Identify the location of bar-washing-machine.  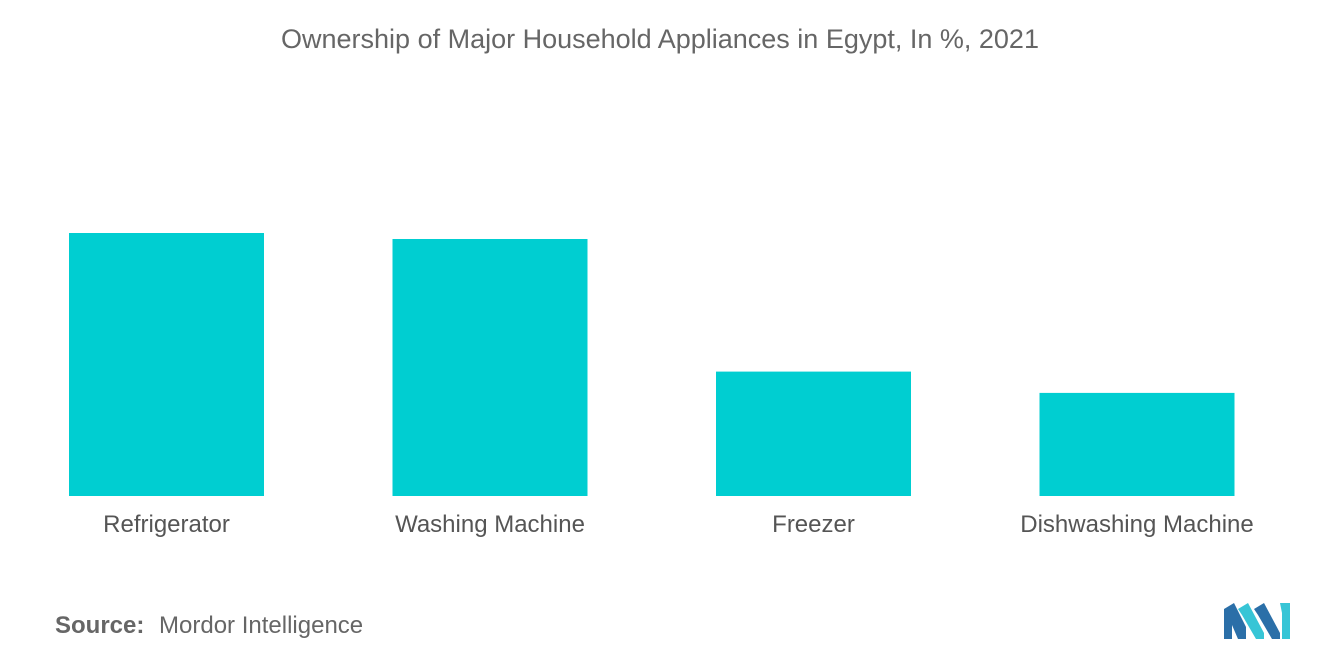
(490, 367).